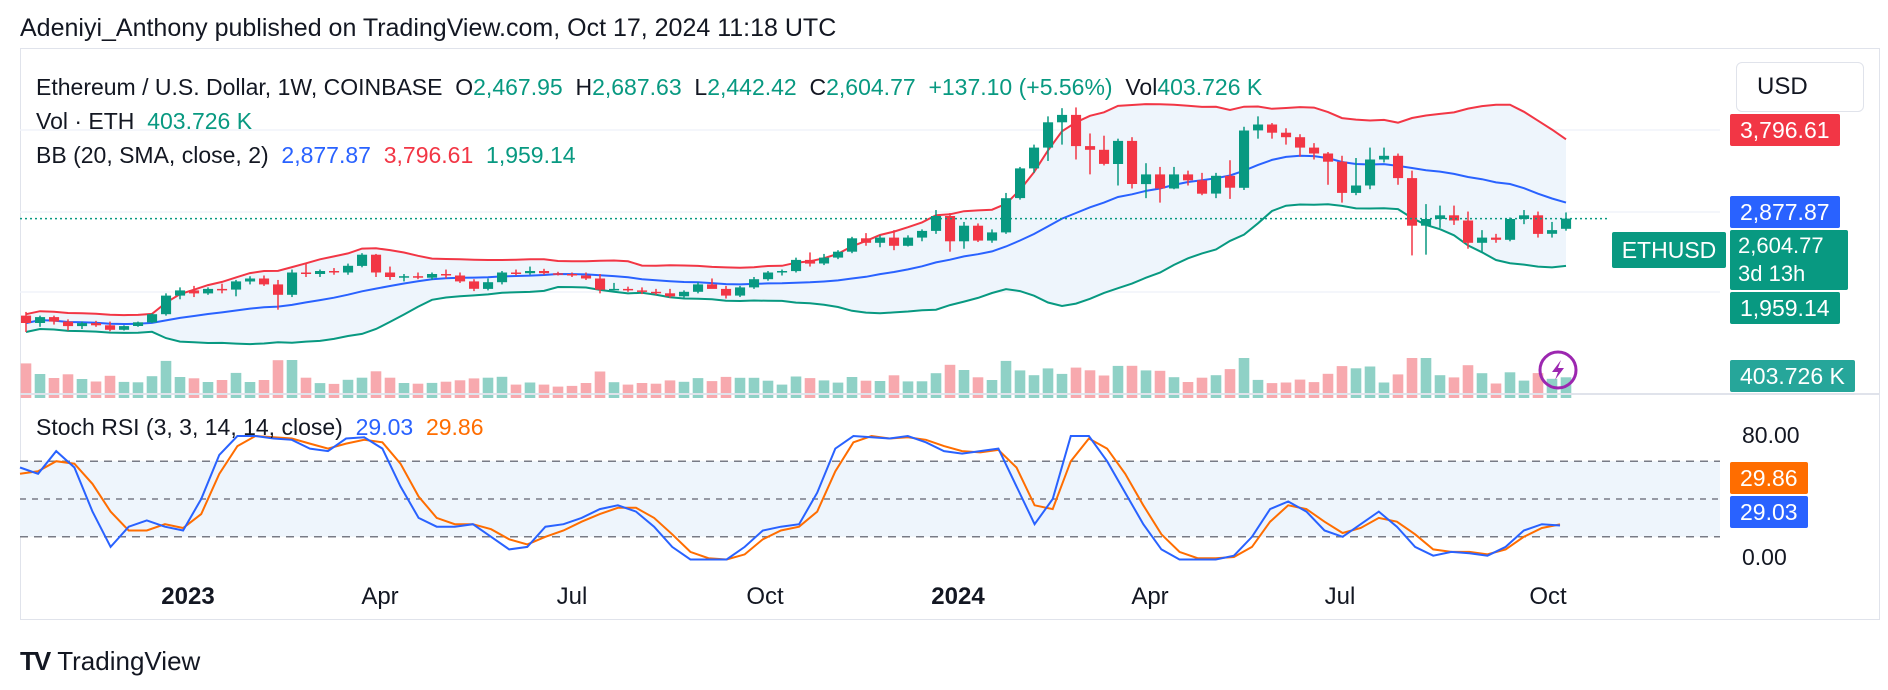 The image size is (1888, 690). I want to click on x-tick-label: Jul, so click(1340, 596).